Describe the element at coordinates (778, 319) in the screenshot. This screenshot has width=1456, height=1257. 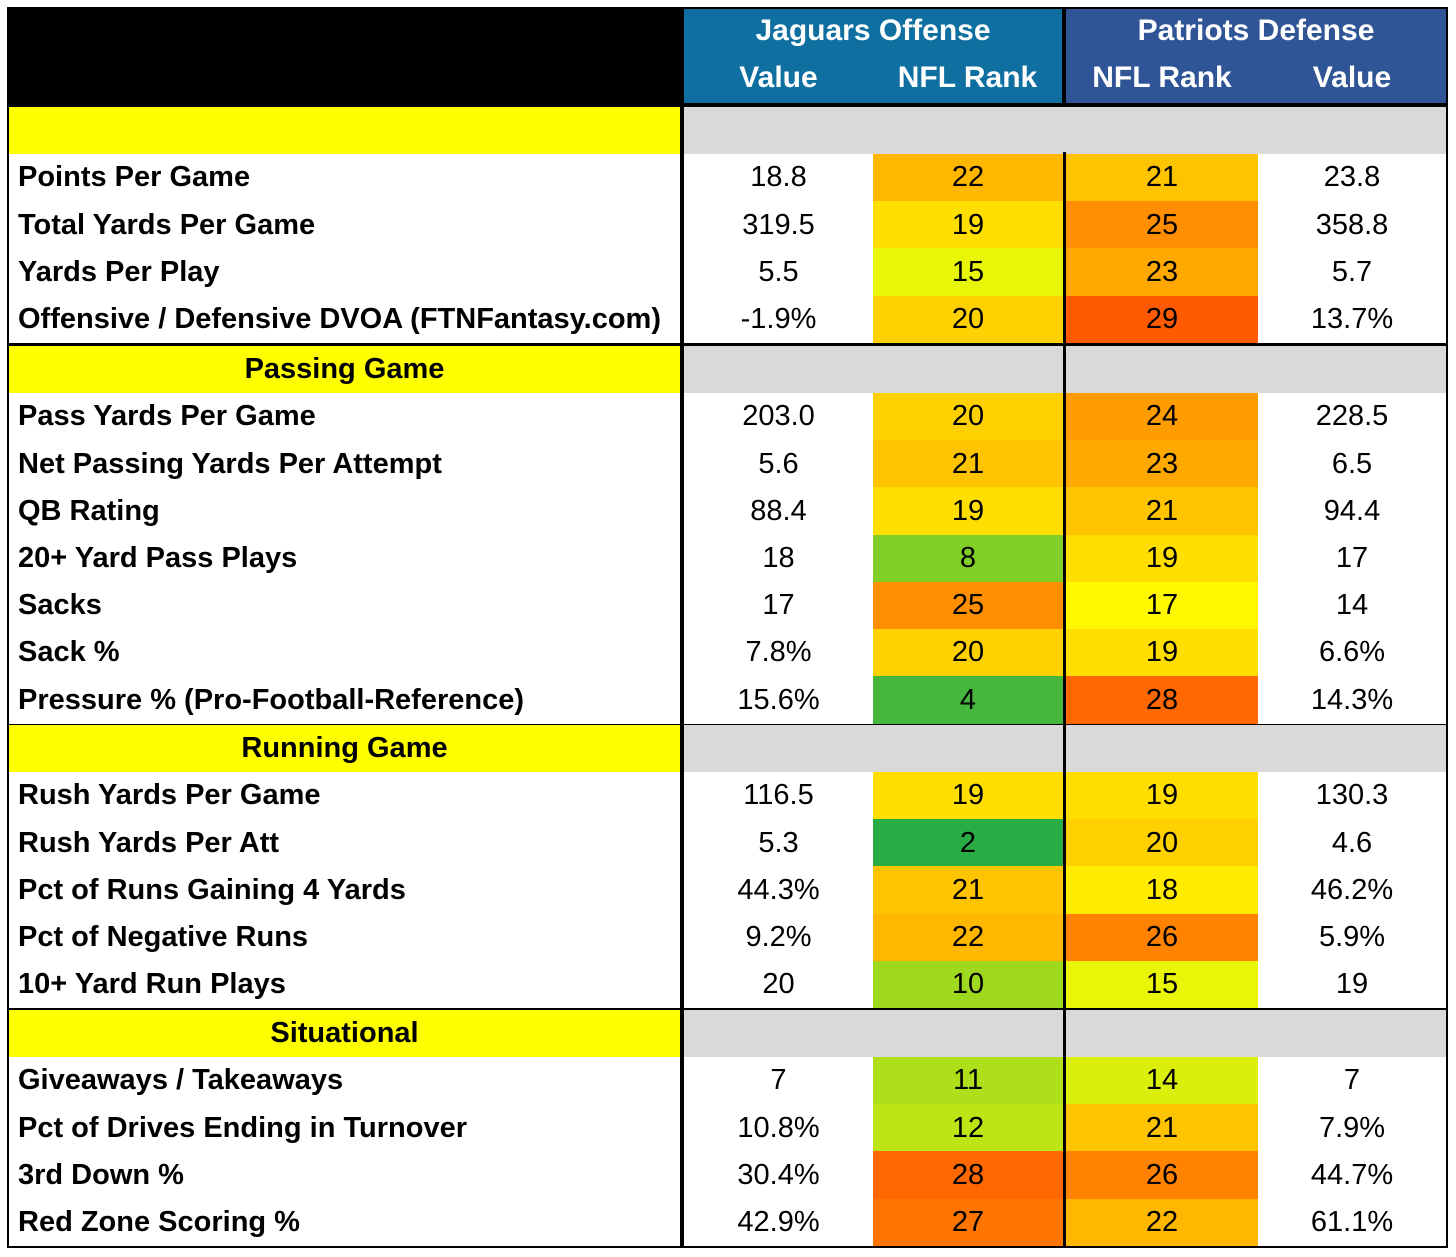
I see `jaguars-value: -1.9%` at that location.